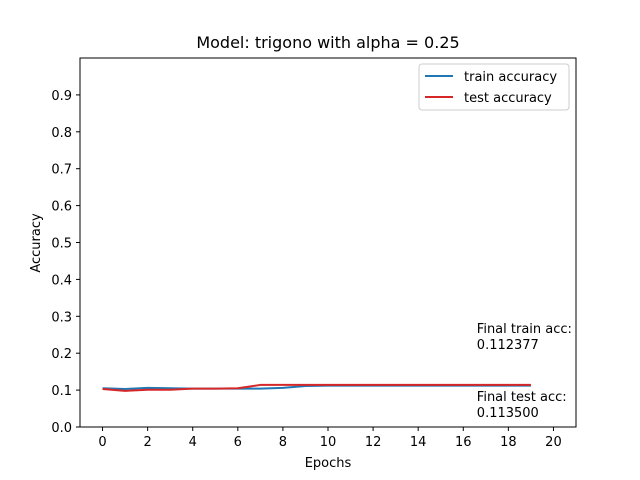  Describe the element at coordinates (510, 77) in the screenshot. I see `legend-label: train accuracy` at that location.